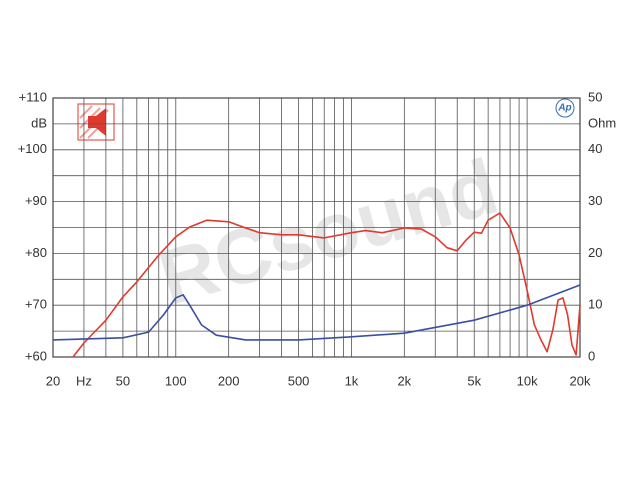  I want to click on y-axis-label: dB, so click(39, 122).